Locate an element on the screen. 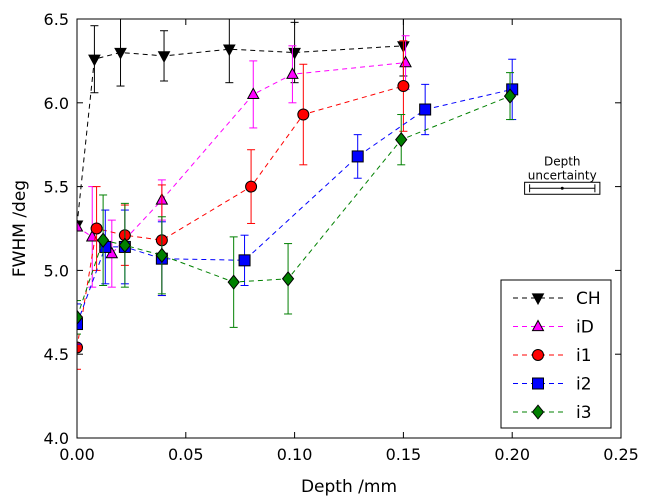  x-axis-label: Depth /mm is located at coordinates (349, 487).